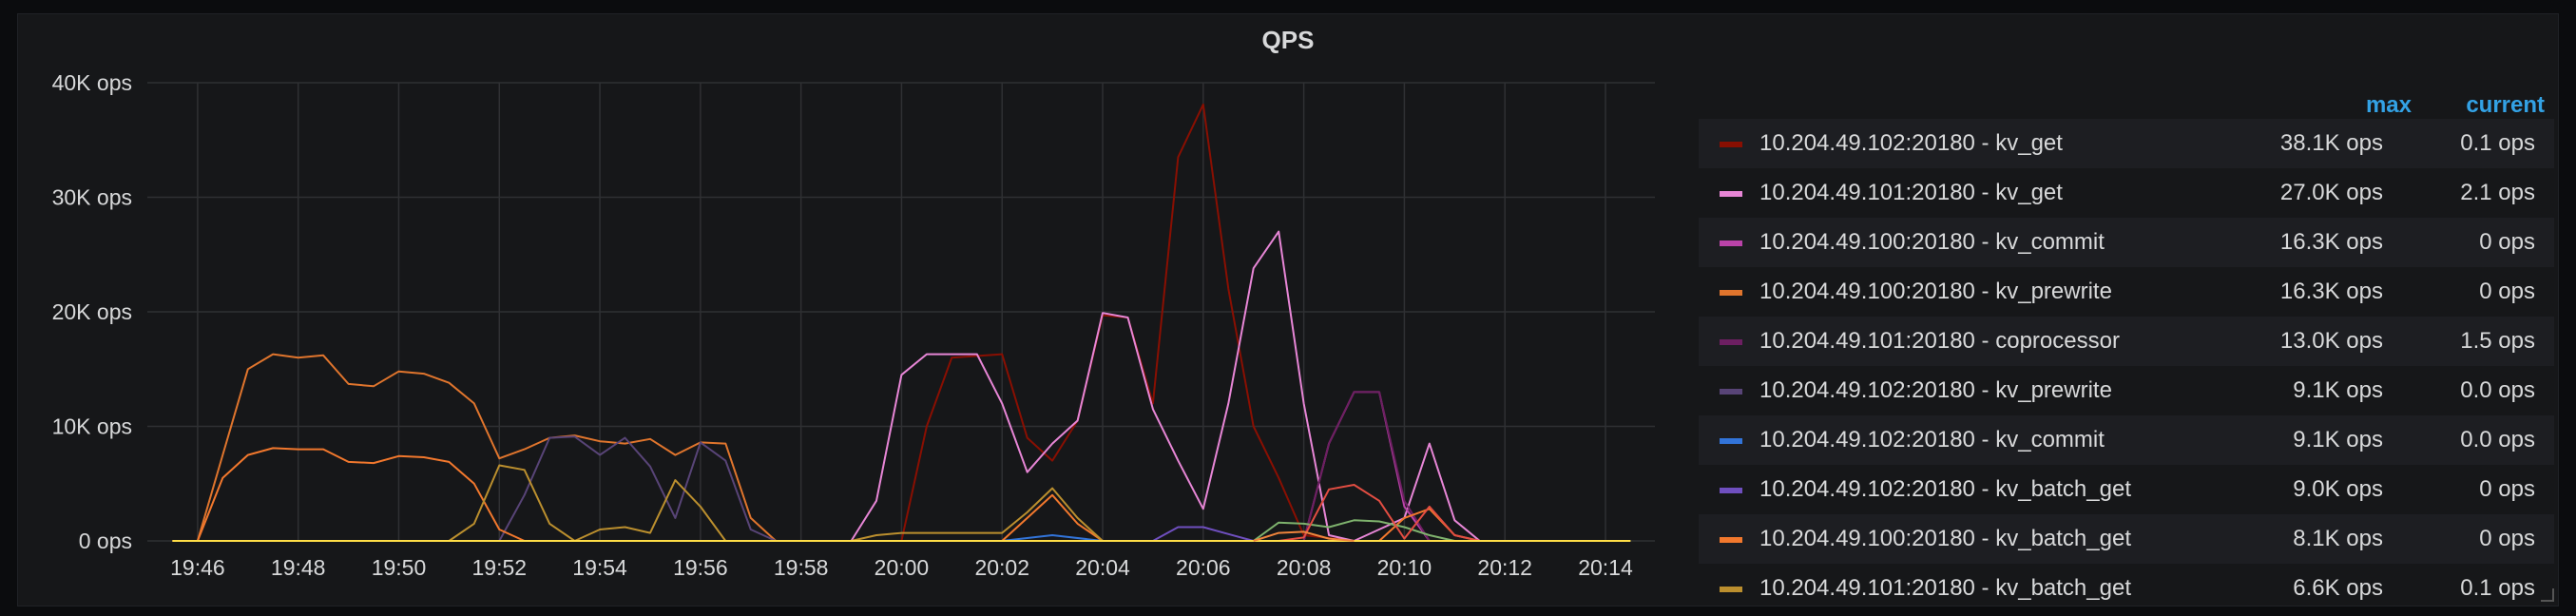 The image size is (2576, 616). What do you see at coordinates (299, 568) in the screenshot?
I see `x-tick-label: 19:48` at bounding box center [299, 568].